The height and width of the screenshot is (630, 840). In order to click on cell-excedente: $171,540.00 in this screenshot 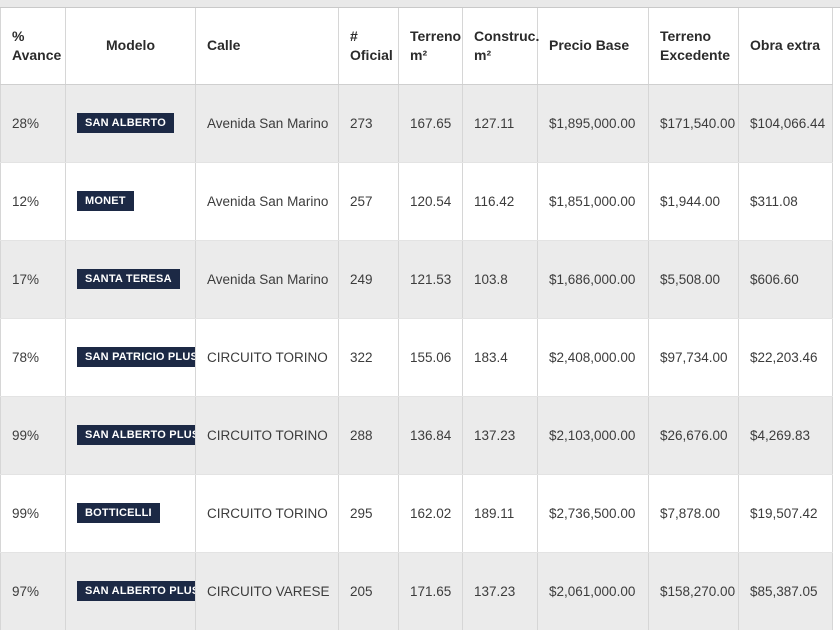, I will do `click(693, 123)`.